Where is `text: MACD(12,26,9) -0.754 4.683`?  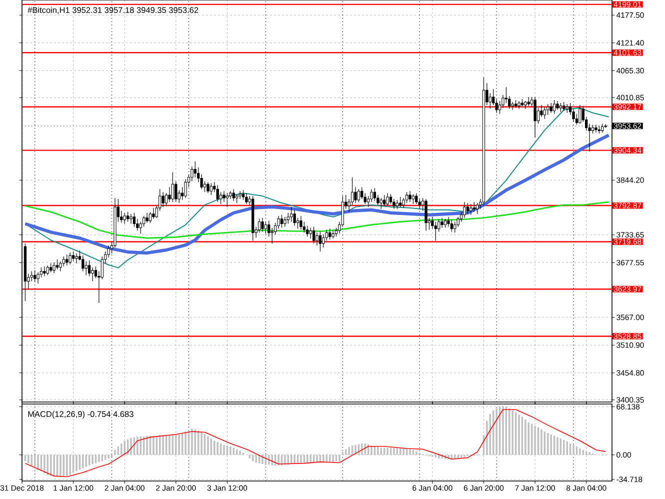
text: MACD(12,26,9) -0.754 4.683 is located at coordinates (81, 414).